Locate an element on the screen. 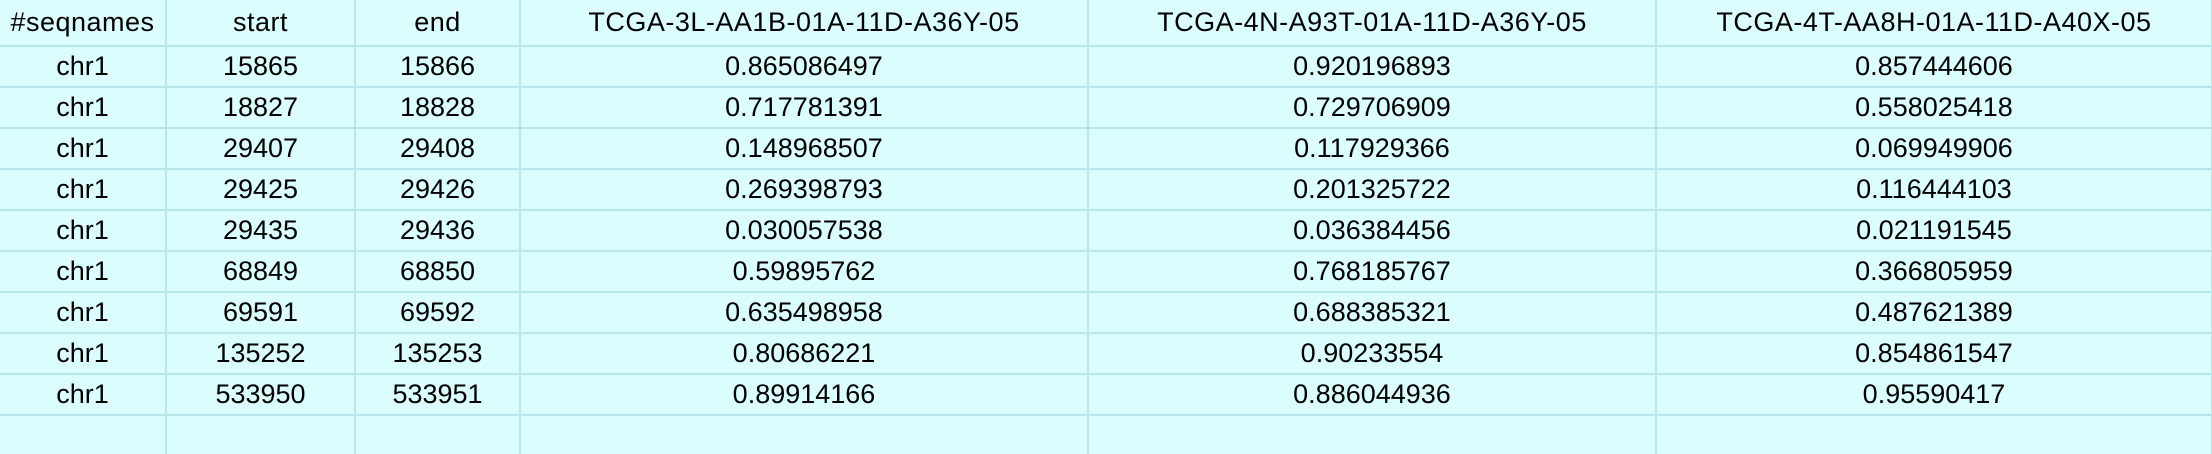 The width and height of the screenshot is (2212, 454). cell-start: 29407 is located at coordinates (261, 149).